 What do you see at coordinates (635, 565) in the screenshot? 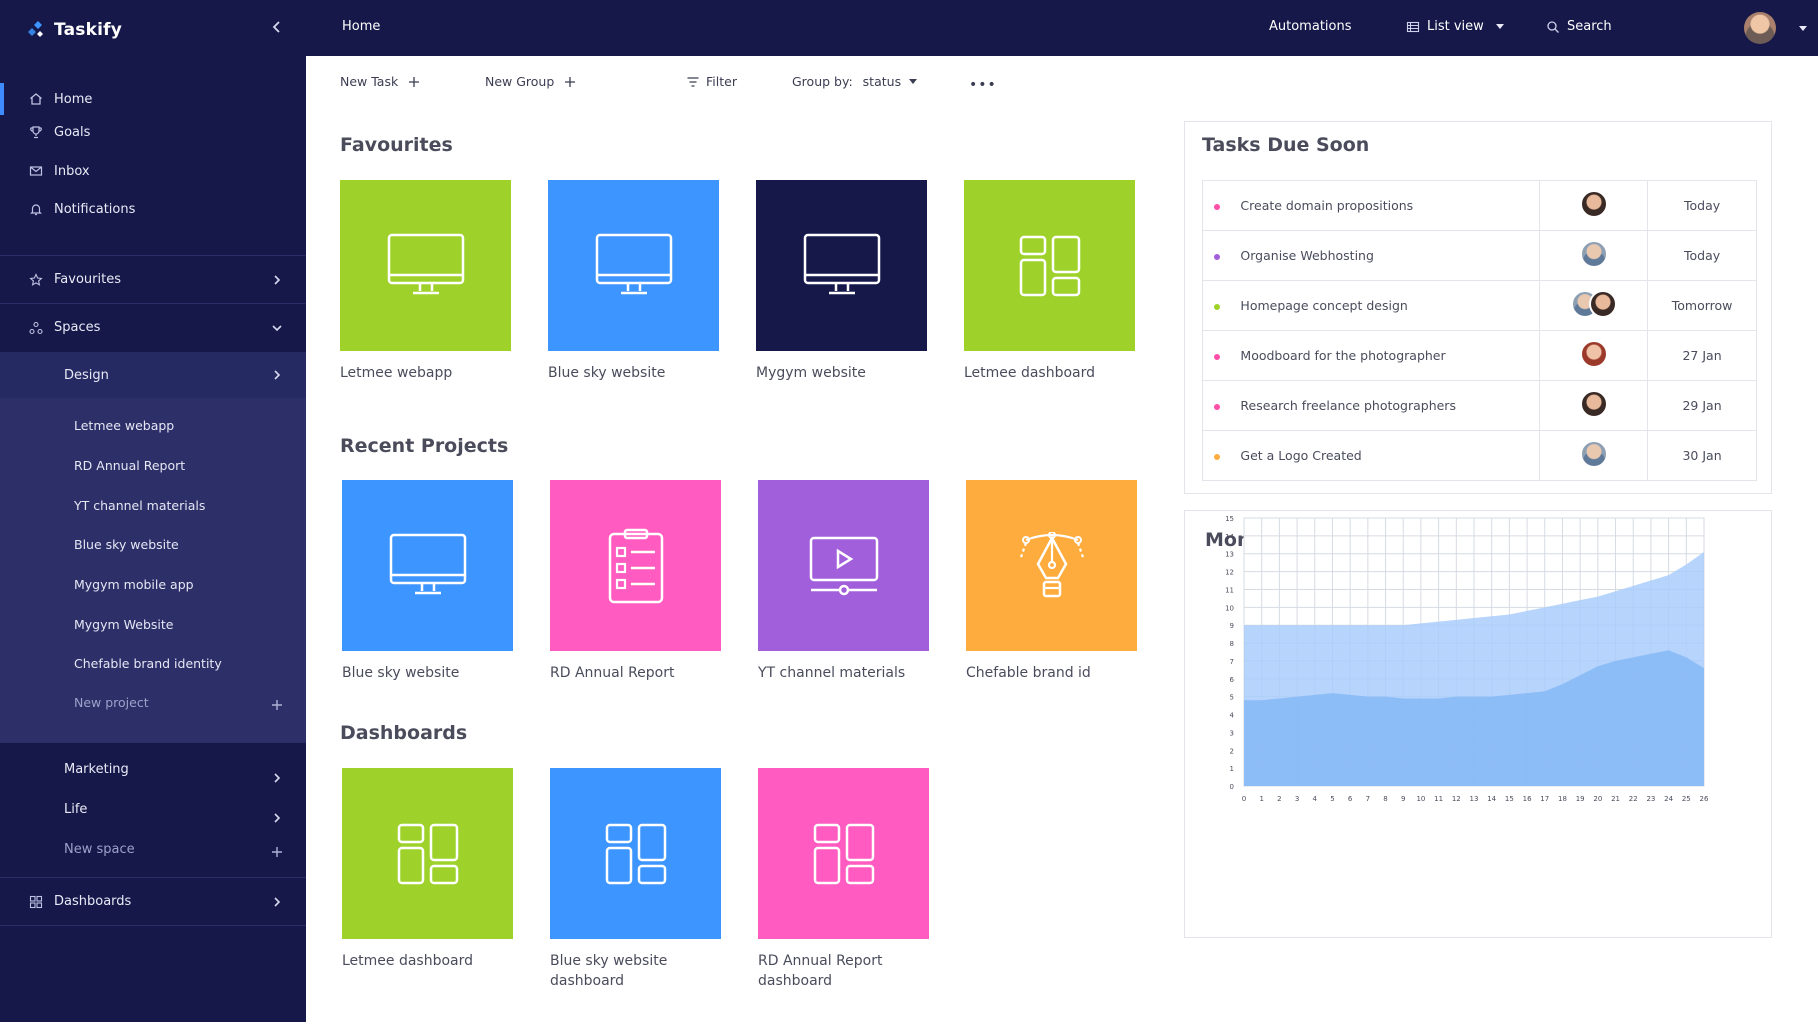
I see `tile-rd-annual-report` at bounding box center [635, 565].